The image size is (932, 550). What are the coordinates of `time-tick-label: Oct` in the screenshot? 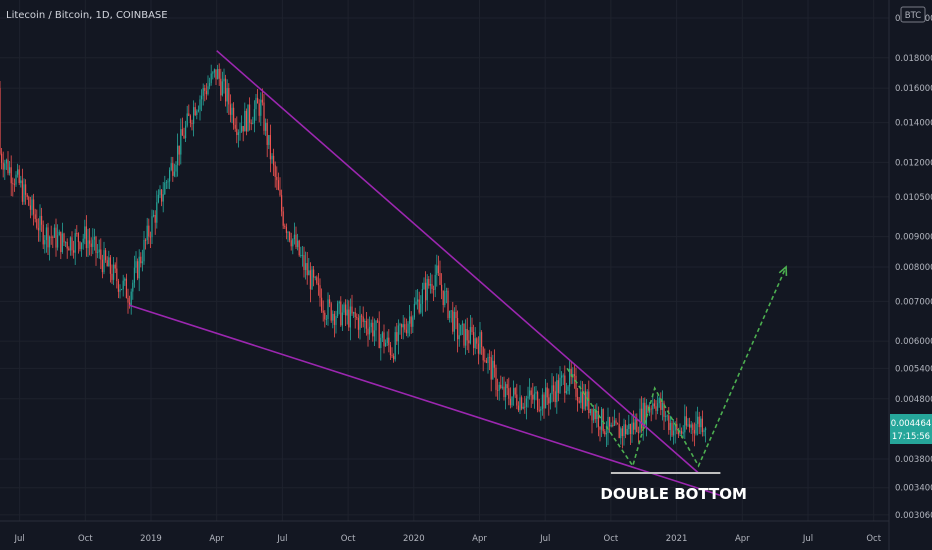 It's located at (85, 539).